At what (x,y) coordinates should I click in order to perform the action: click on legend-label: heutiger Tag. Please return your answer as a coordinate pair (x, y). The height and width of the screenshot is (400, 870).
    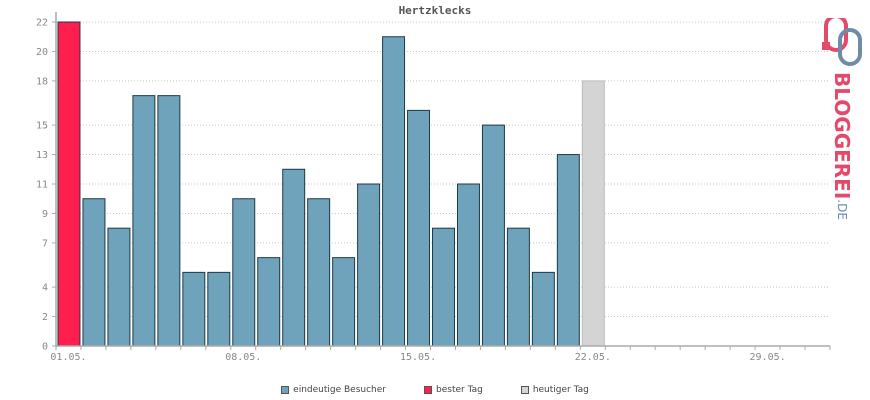
    Looking at the image, I should click on (560, 390).